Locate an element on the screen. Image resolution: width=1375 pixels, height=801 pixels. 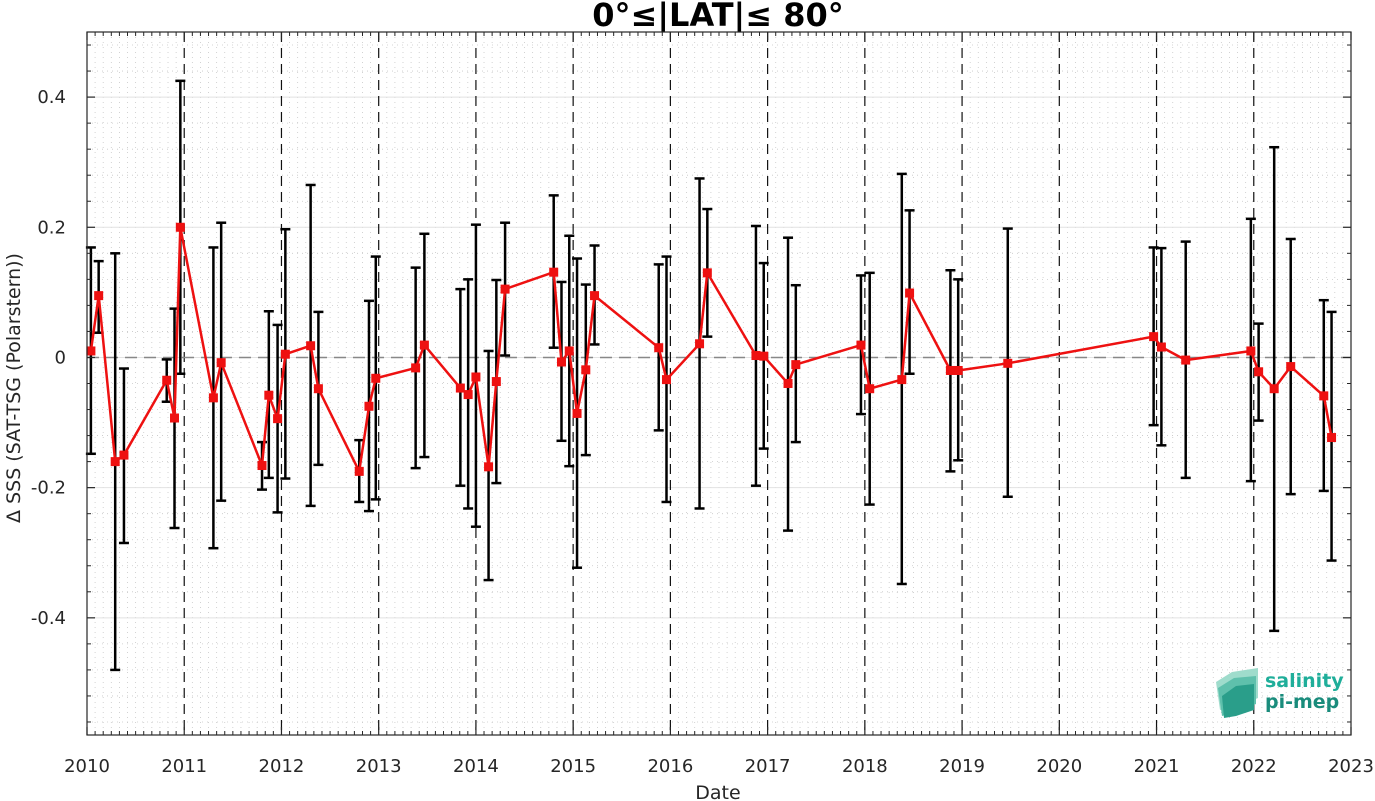
x-tick-label: 2023 is located at coordinates (1351, 766).